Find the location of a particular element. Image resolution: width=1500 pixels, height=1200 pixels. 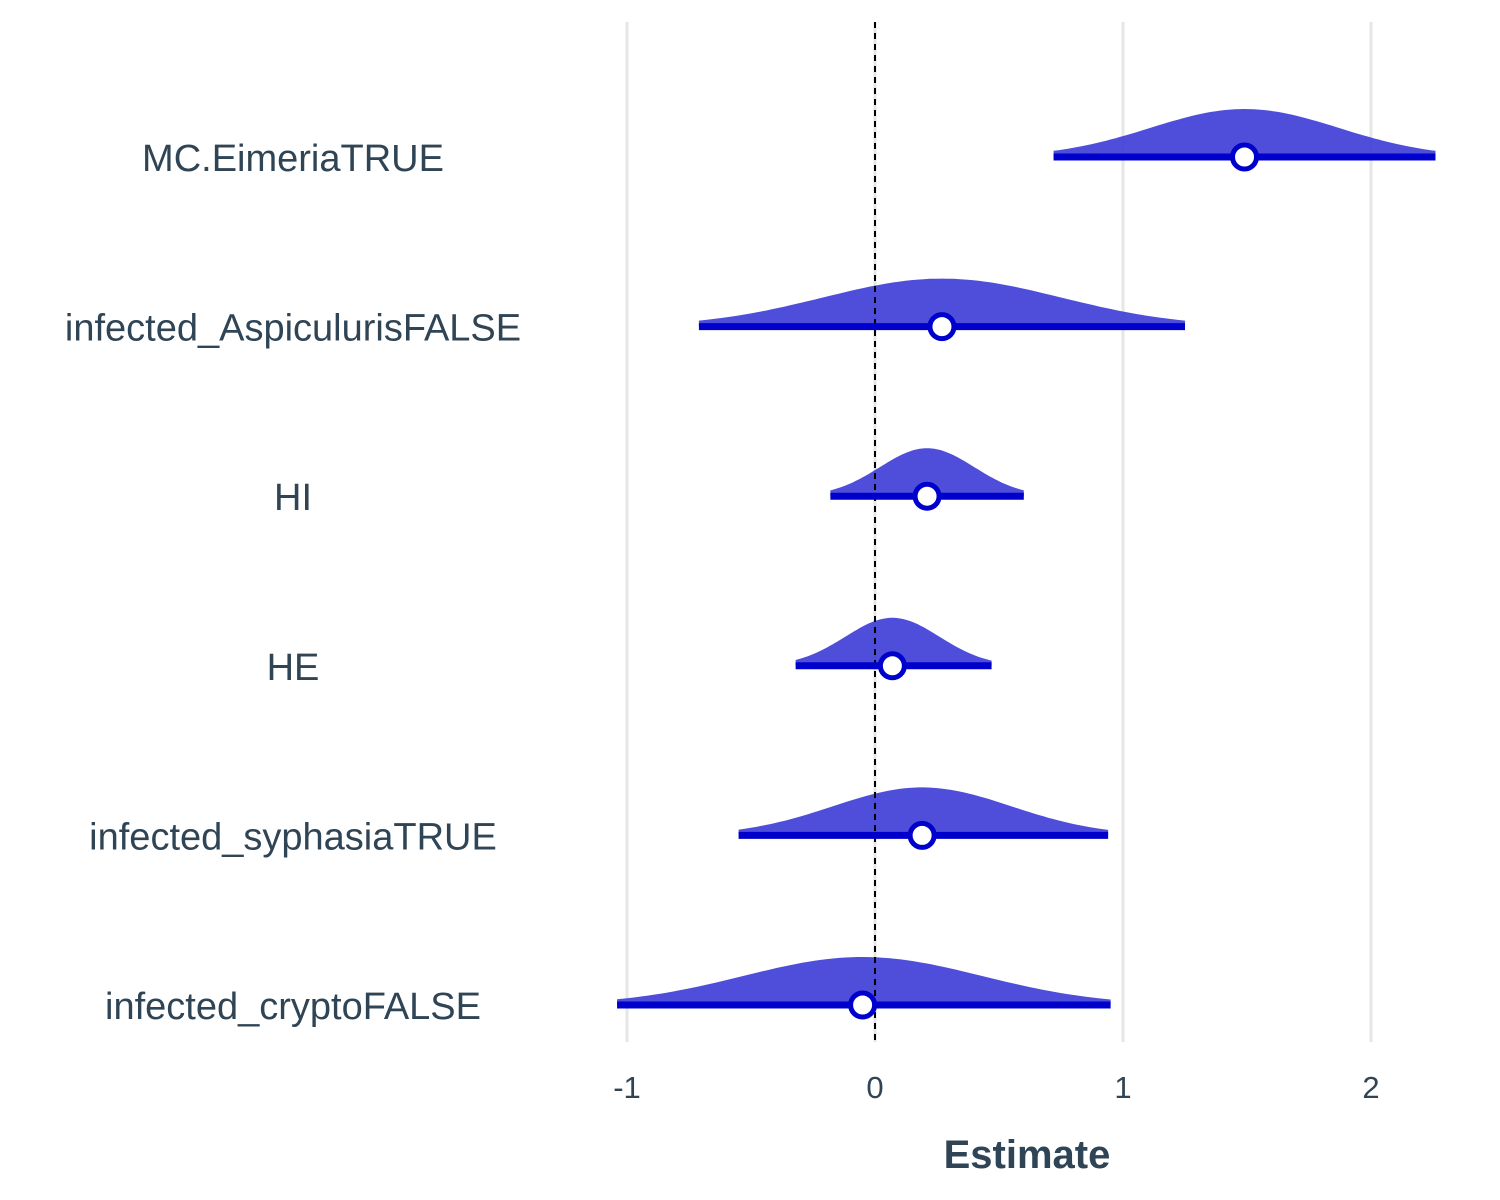

term-label: infected_cryptoFALSE is located at coordinates (293, 1007).